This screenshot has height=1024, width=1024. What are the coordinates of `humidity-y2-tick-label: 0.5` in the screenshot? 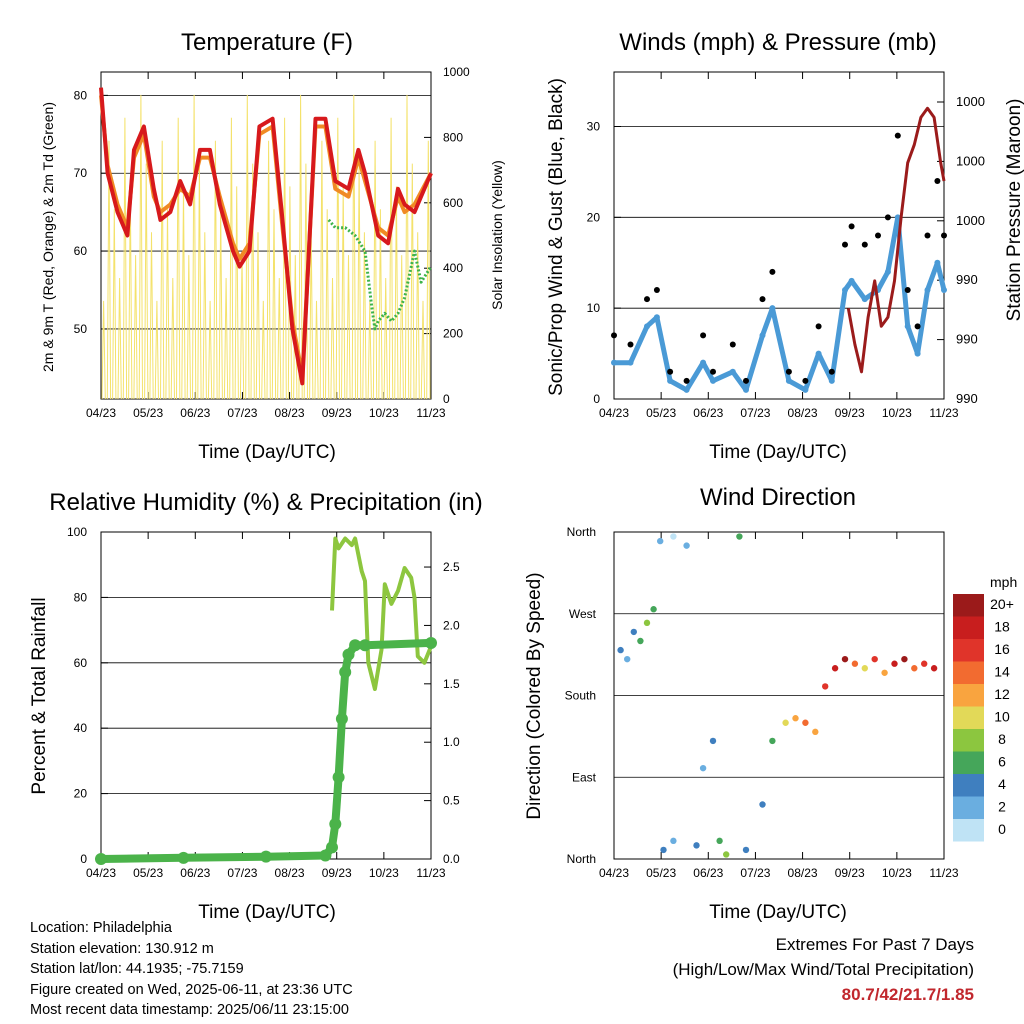 It's located at (451, 801).